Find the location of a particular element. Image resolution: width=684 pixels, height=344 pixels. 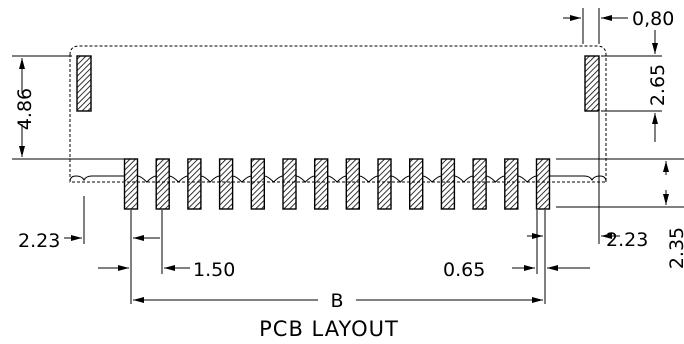

dim-tab-offset-label: 2.65 is located at coordinates (658, 85).